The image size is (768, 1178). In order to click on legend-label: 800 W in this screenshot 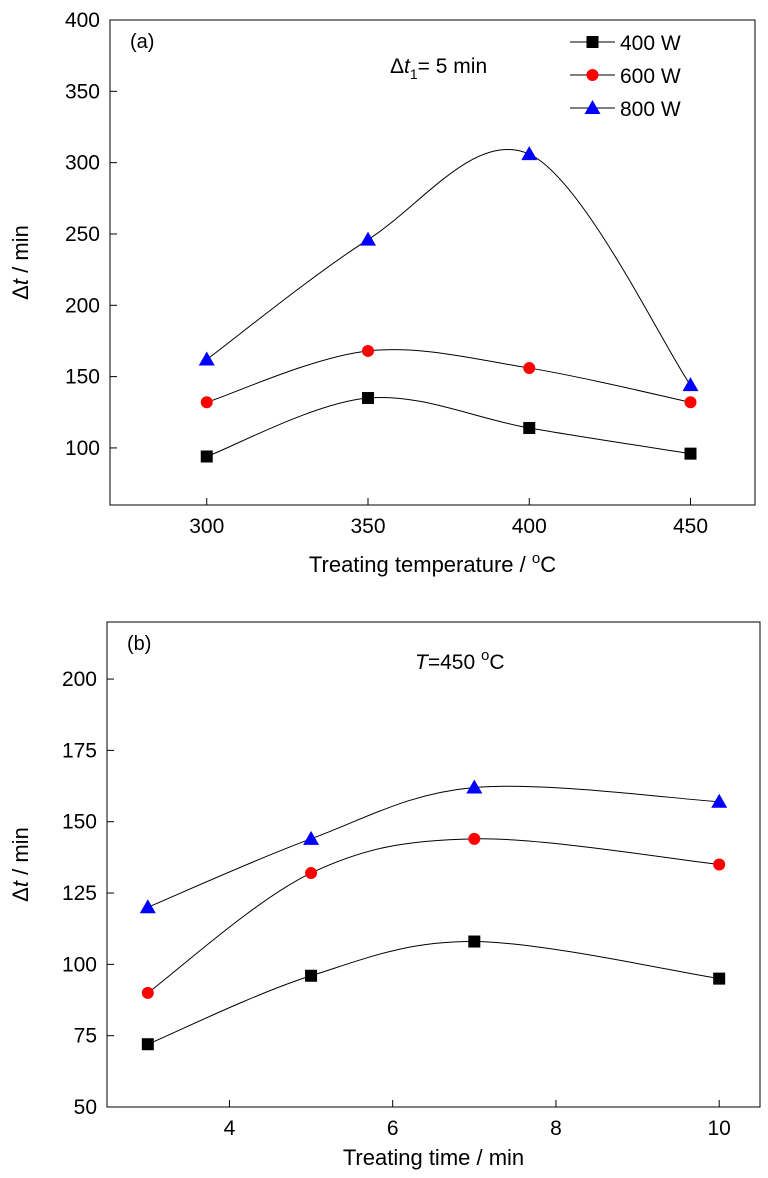, I will do `click(650, 109)`.